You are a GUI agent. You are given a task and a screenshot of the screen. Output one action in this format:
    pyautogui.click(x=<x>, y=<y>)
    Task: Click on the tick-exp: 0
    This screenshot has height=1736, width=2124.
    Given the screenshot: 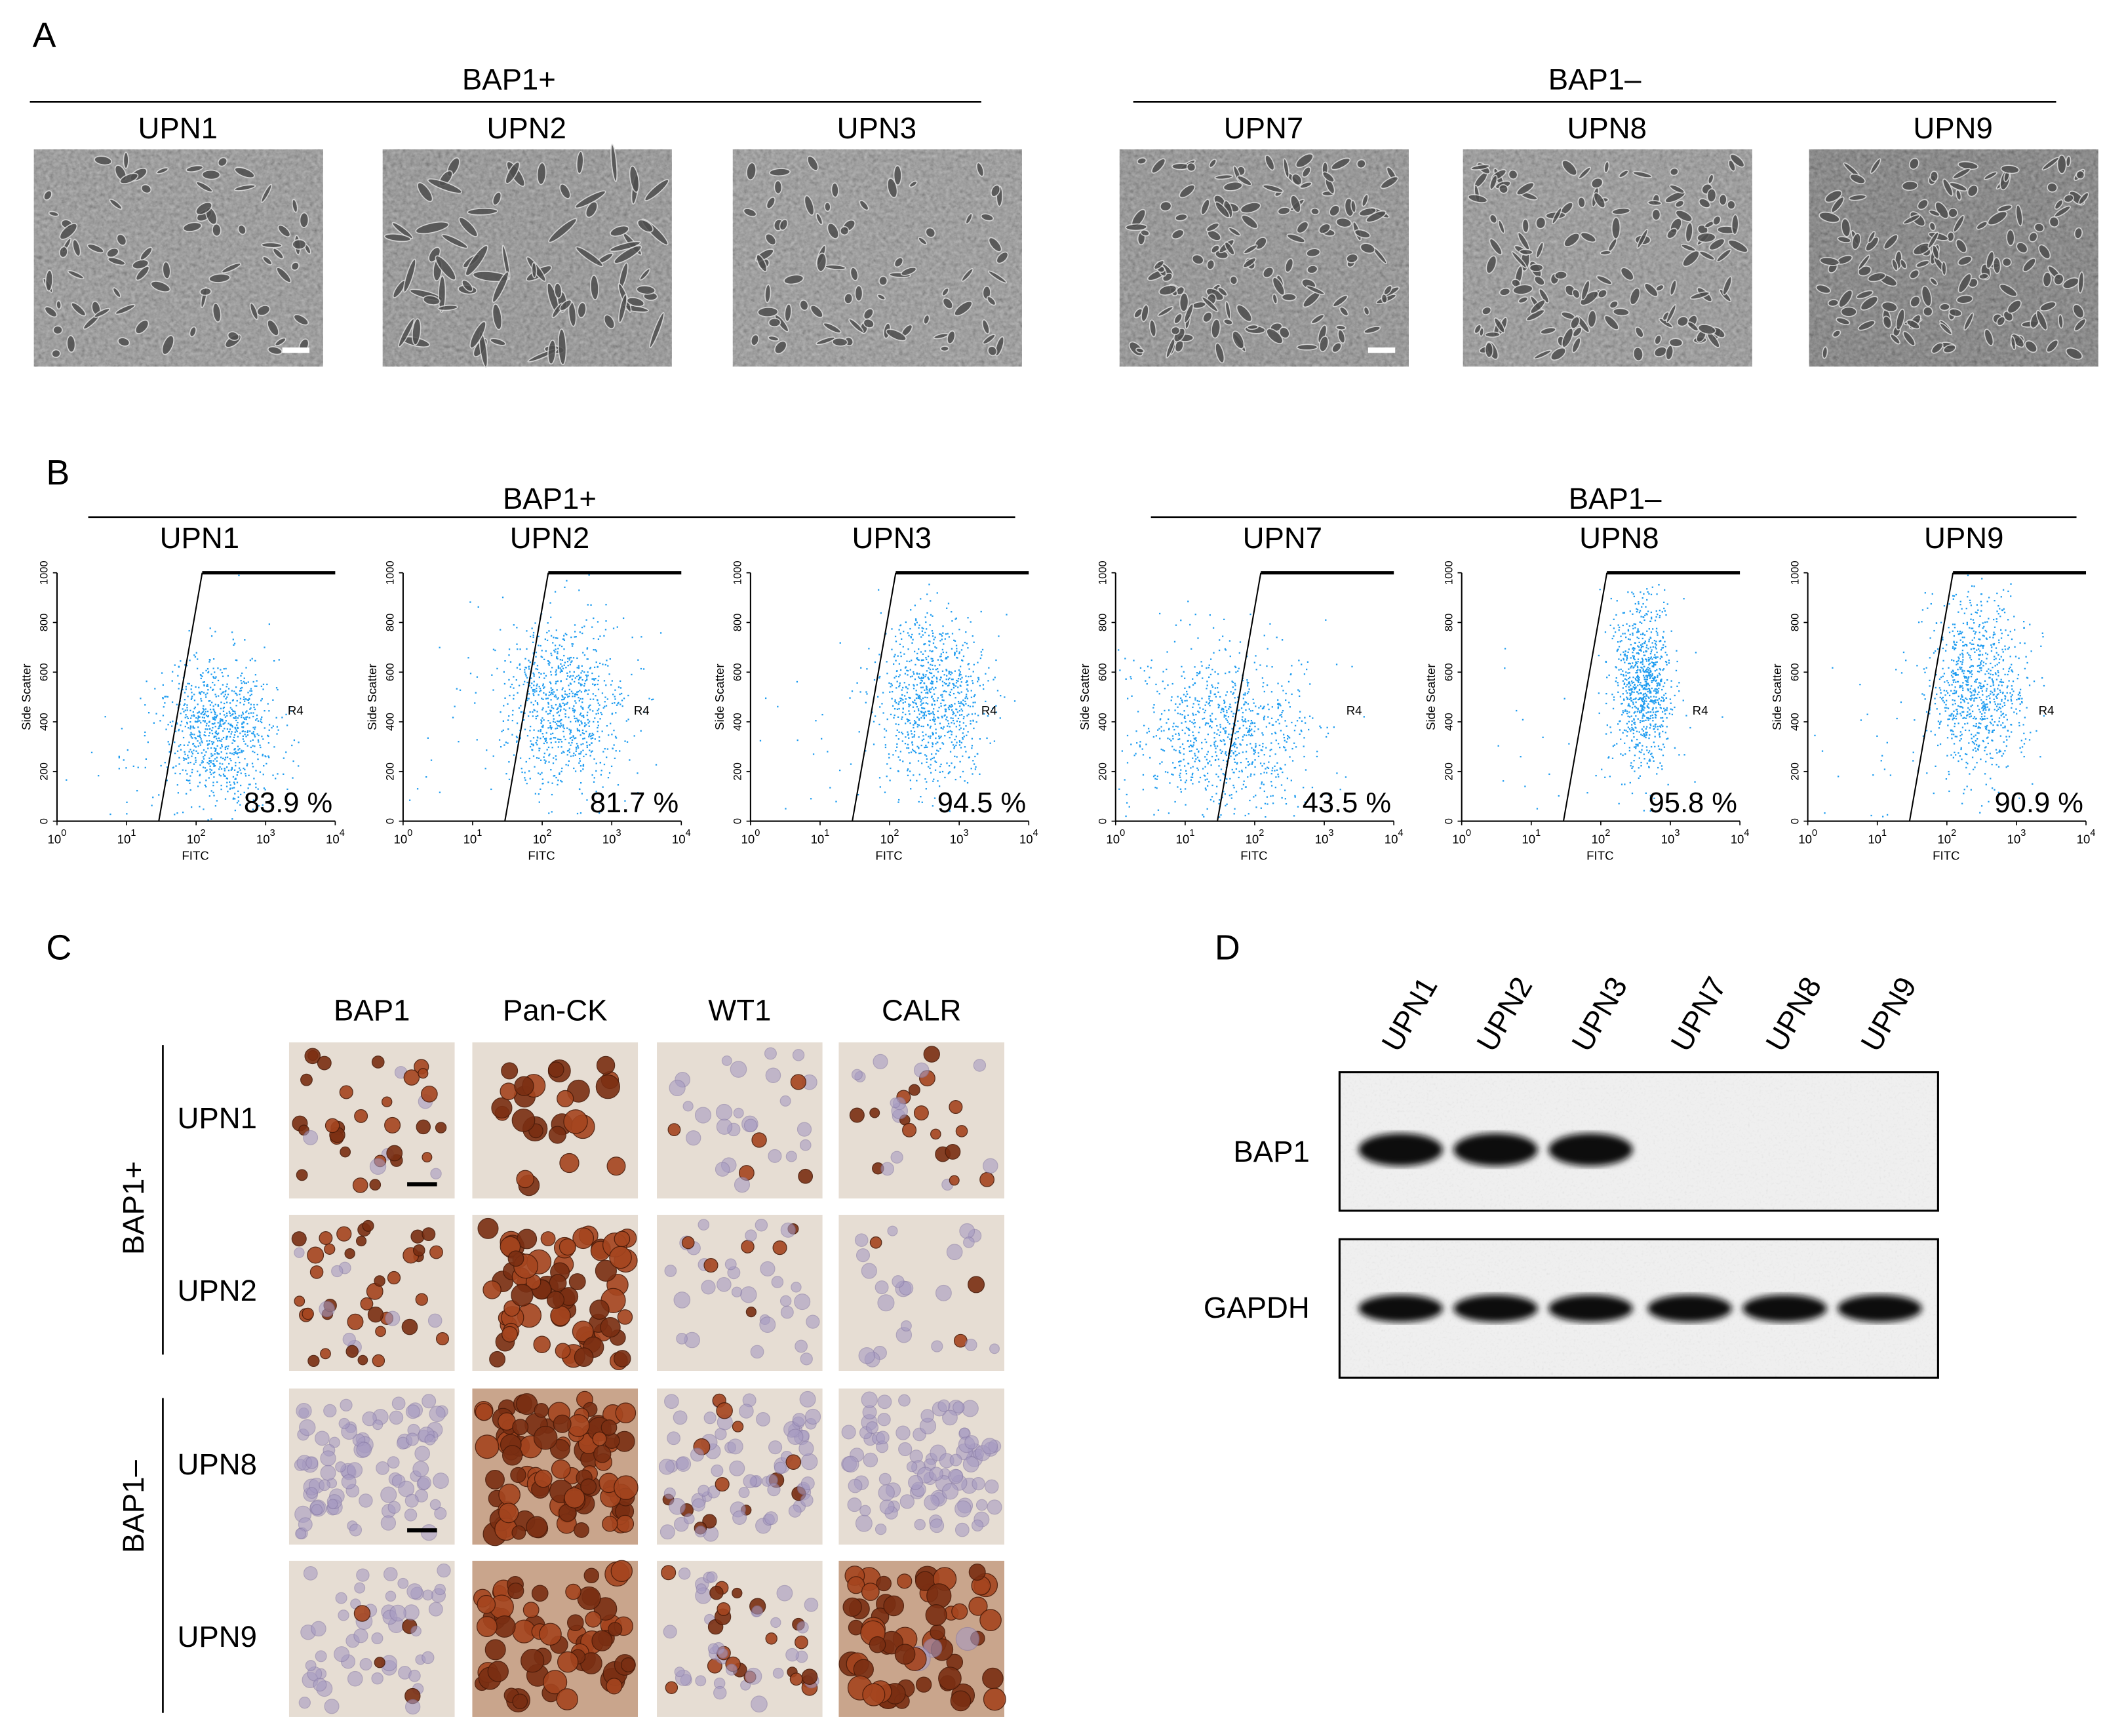 What is the action you would take?
    pyautogui.click(x=1122, y=833)
    